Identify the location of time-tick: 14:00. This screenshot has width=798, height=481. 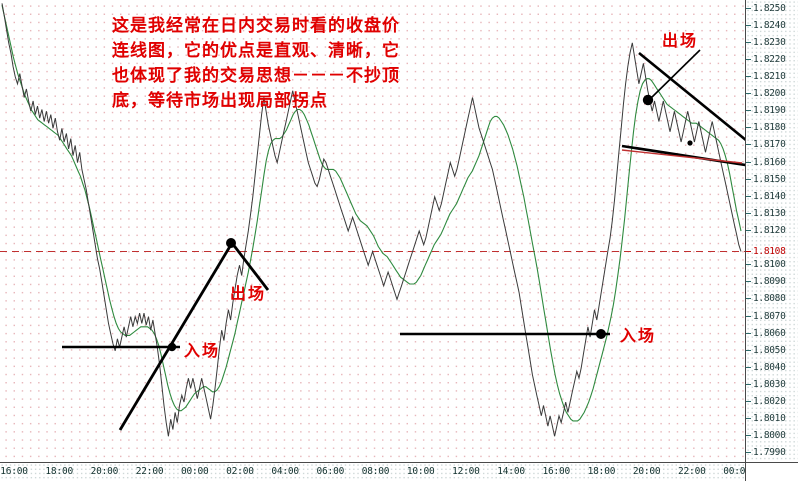
(511, 471).